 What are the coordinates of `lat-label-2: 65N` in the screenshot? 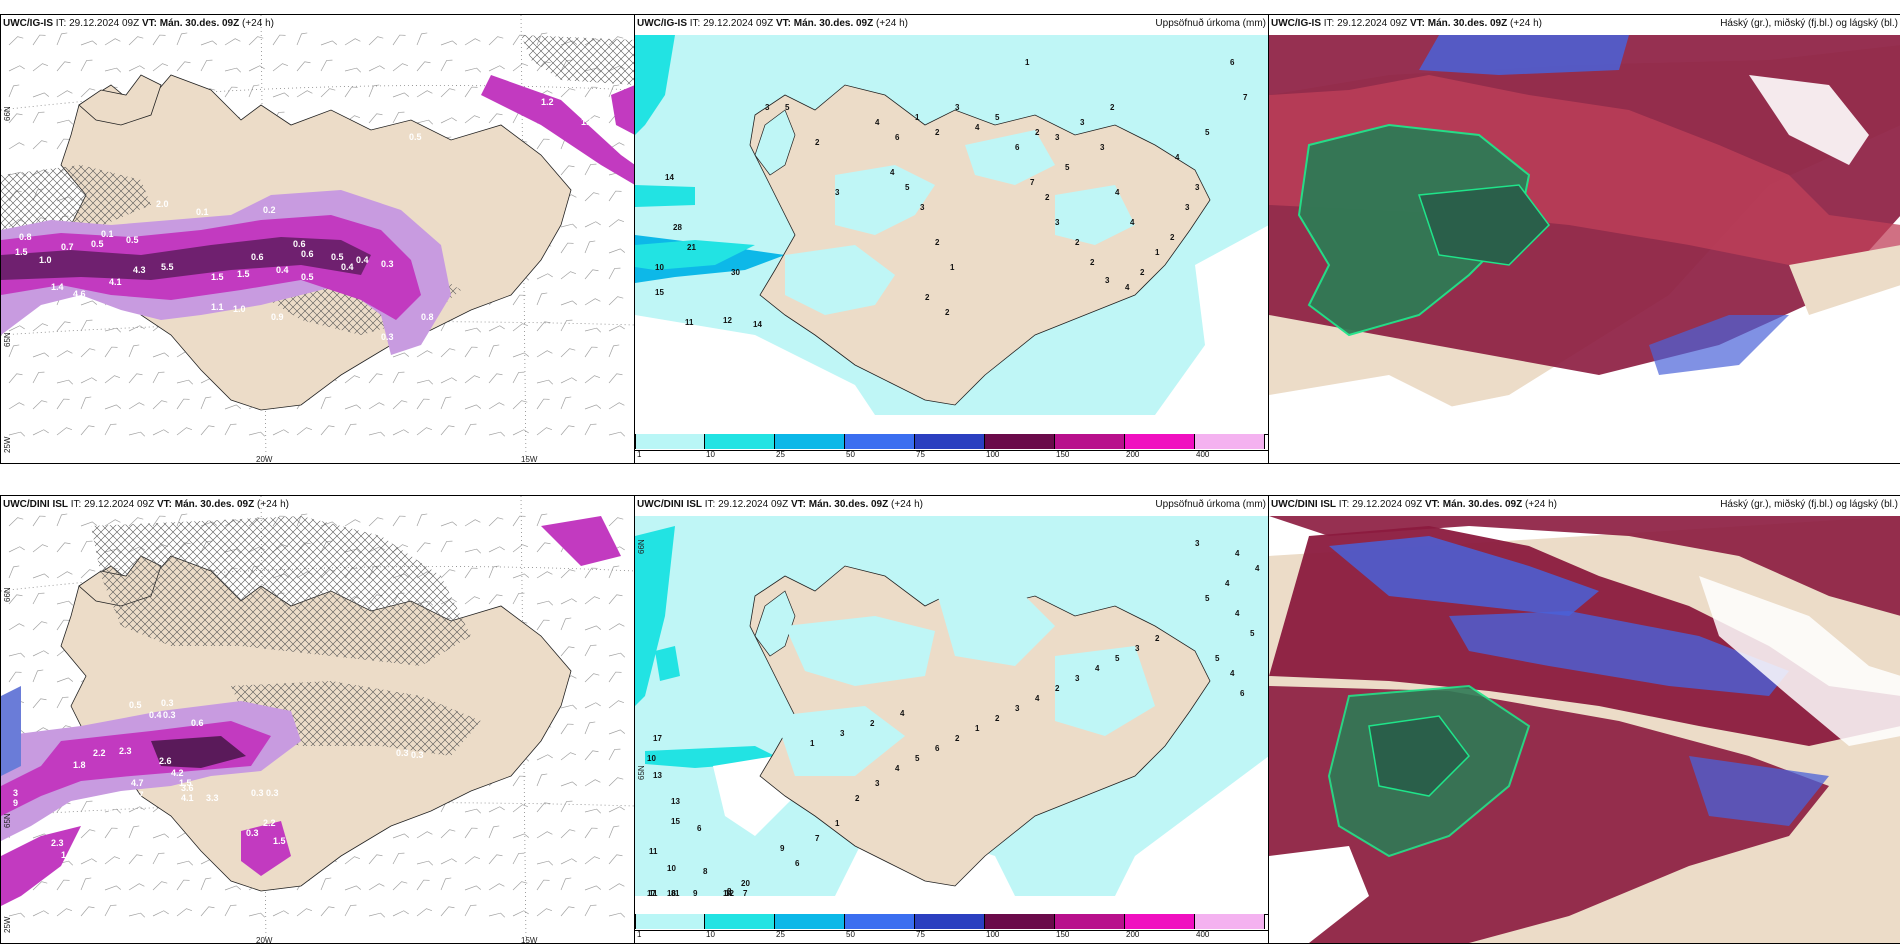 It's located at (7, 339).